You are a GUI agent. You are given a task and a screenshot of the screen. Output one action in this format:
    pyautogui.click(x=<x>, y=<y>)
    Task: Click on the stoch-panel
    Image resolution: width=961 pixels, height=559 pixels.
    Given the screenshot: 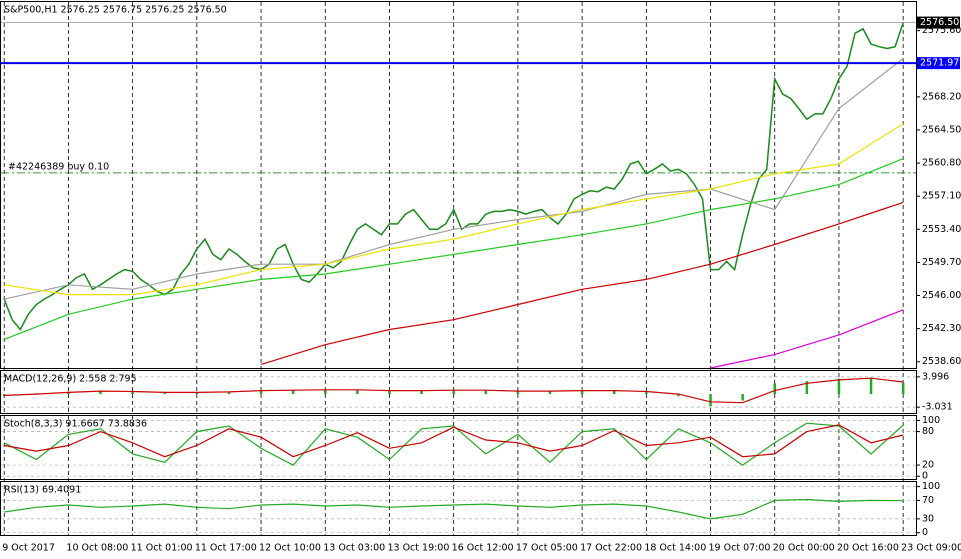 What is the action you would take?
    pyautogui.click(x=458, y=447)
    